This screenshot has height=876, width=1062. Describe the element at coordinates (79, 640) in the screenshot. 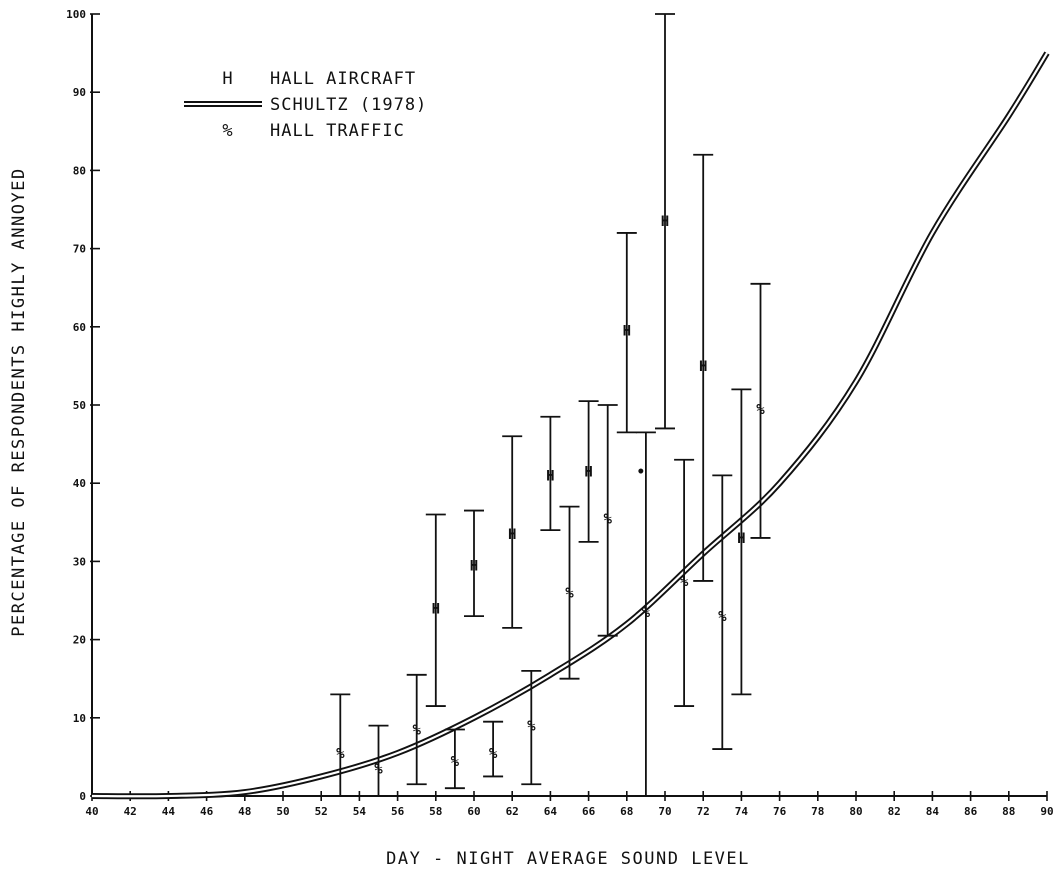

I see `y-tick-label: 20` at that location.